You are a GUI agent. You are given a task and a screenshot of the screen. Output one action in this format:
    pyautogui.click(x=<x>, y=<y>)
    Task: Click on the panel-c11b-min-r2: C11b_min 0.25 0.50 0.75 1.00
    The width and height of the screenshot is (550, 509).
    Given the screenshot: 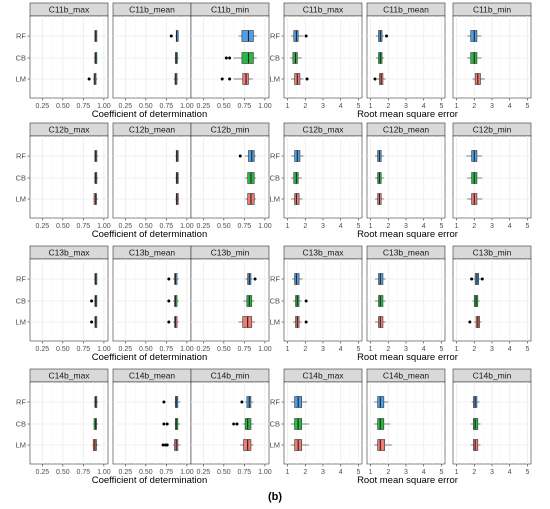 What is the action you would take?
    pyautogui.click(x=231, y=56)
    